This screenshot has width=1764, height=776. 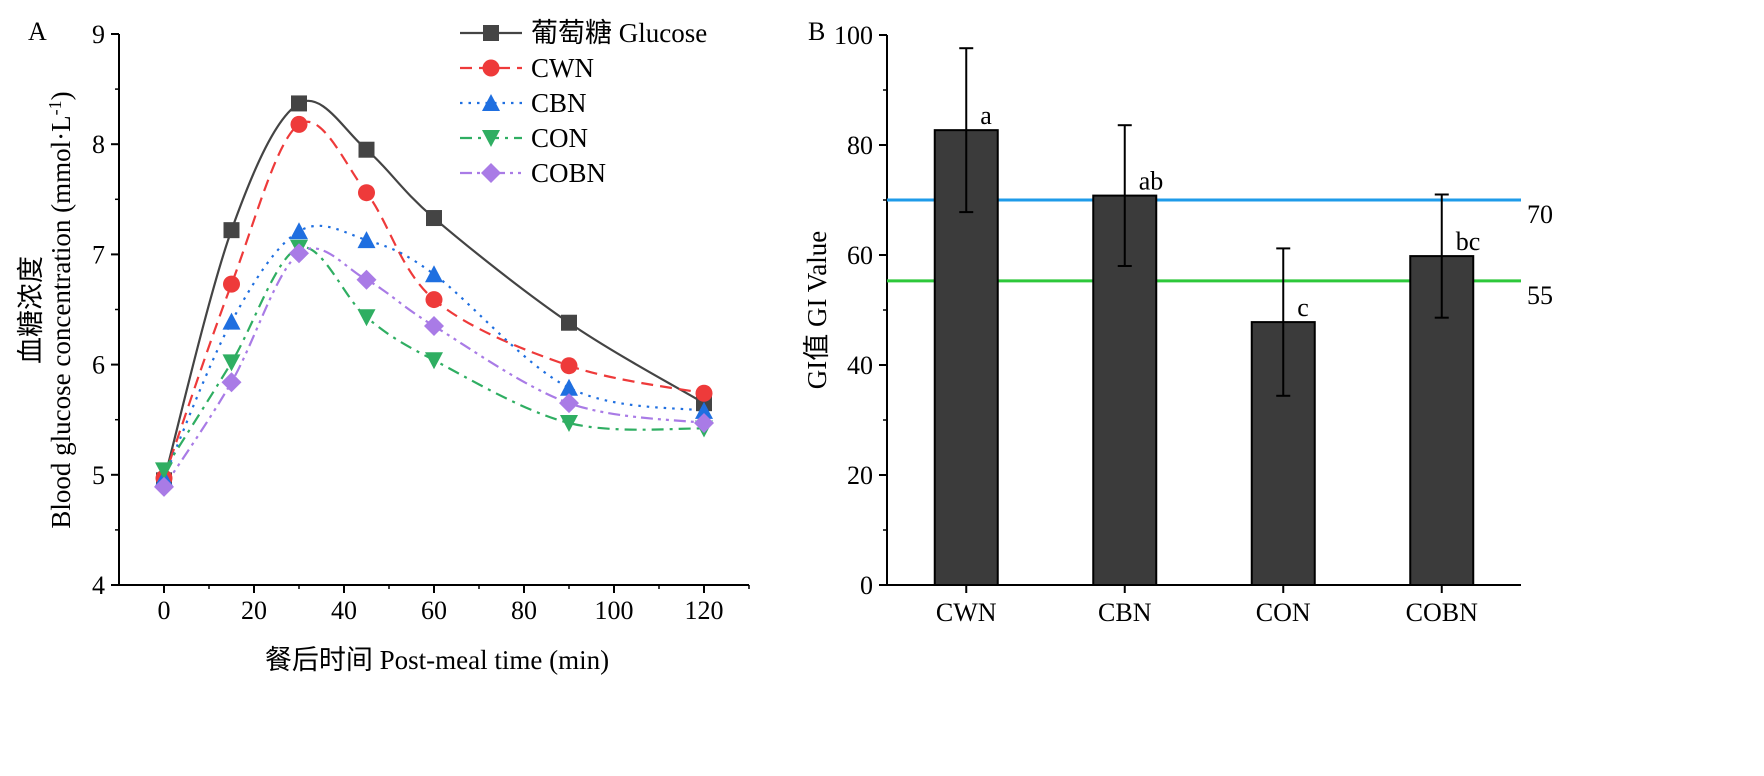 I want to click on legend-label-1: CWN, so click(x=562, y=68).